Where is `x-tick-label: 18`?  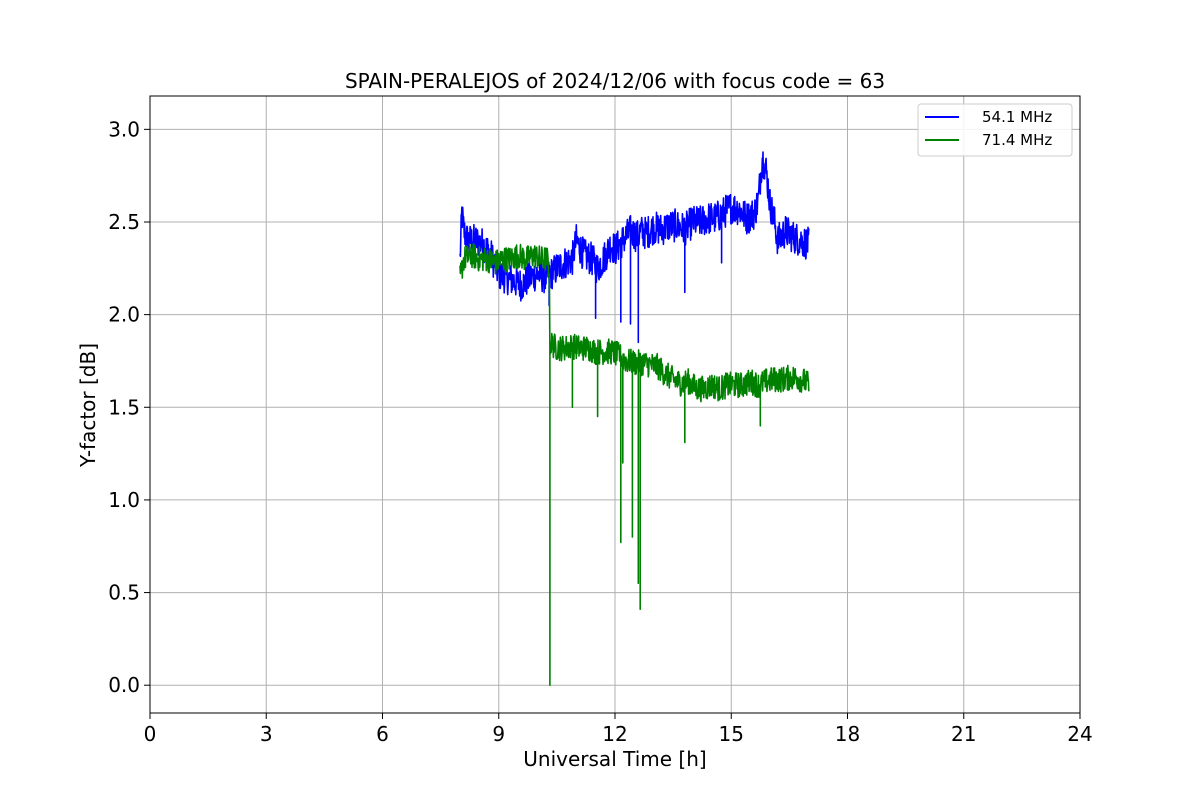 x-tick-label: 18 is located at coordinates (847, 734).